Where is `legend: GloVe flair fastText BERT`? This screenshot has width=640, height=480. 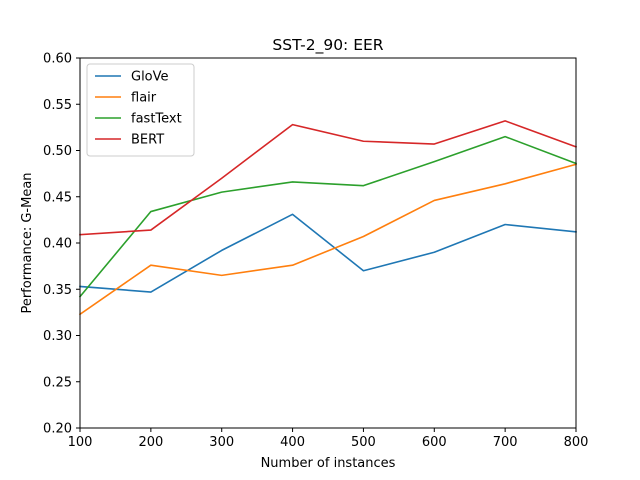
legend: GloVe flair fastText BERT is located at coordinates (140, 110).